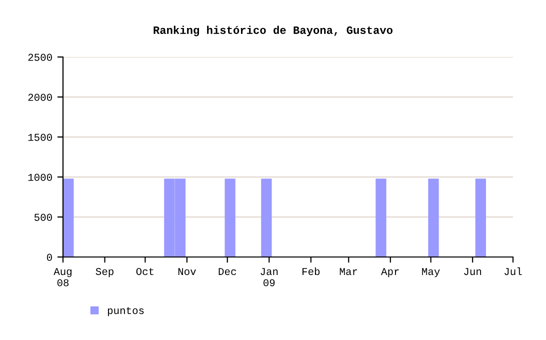 This screenshot has height=340, width=546. What do you see at coordinates (349, 272) in the screenshot?
I see `x-tick-label: Mar` at bounding box center [349, 272].